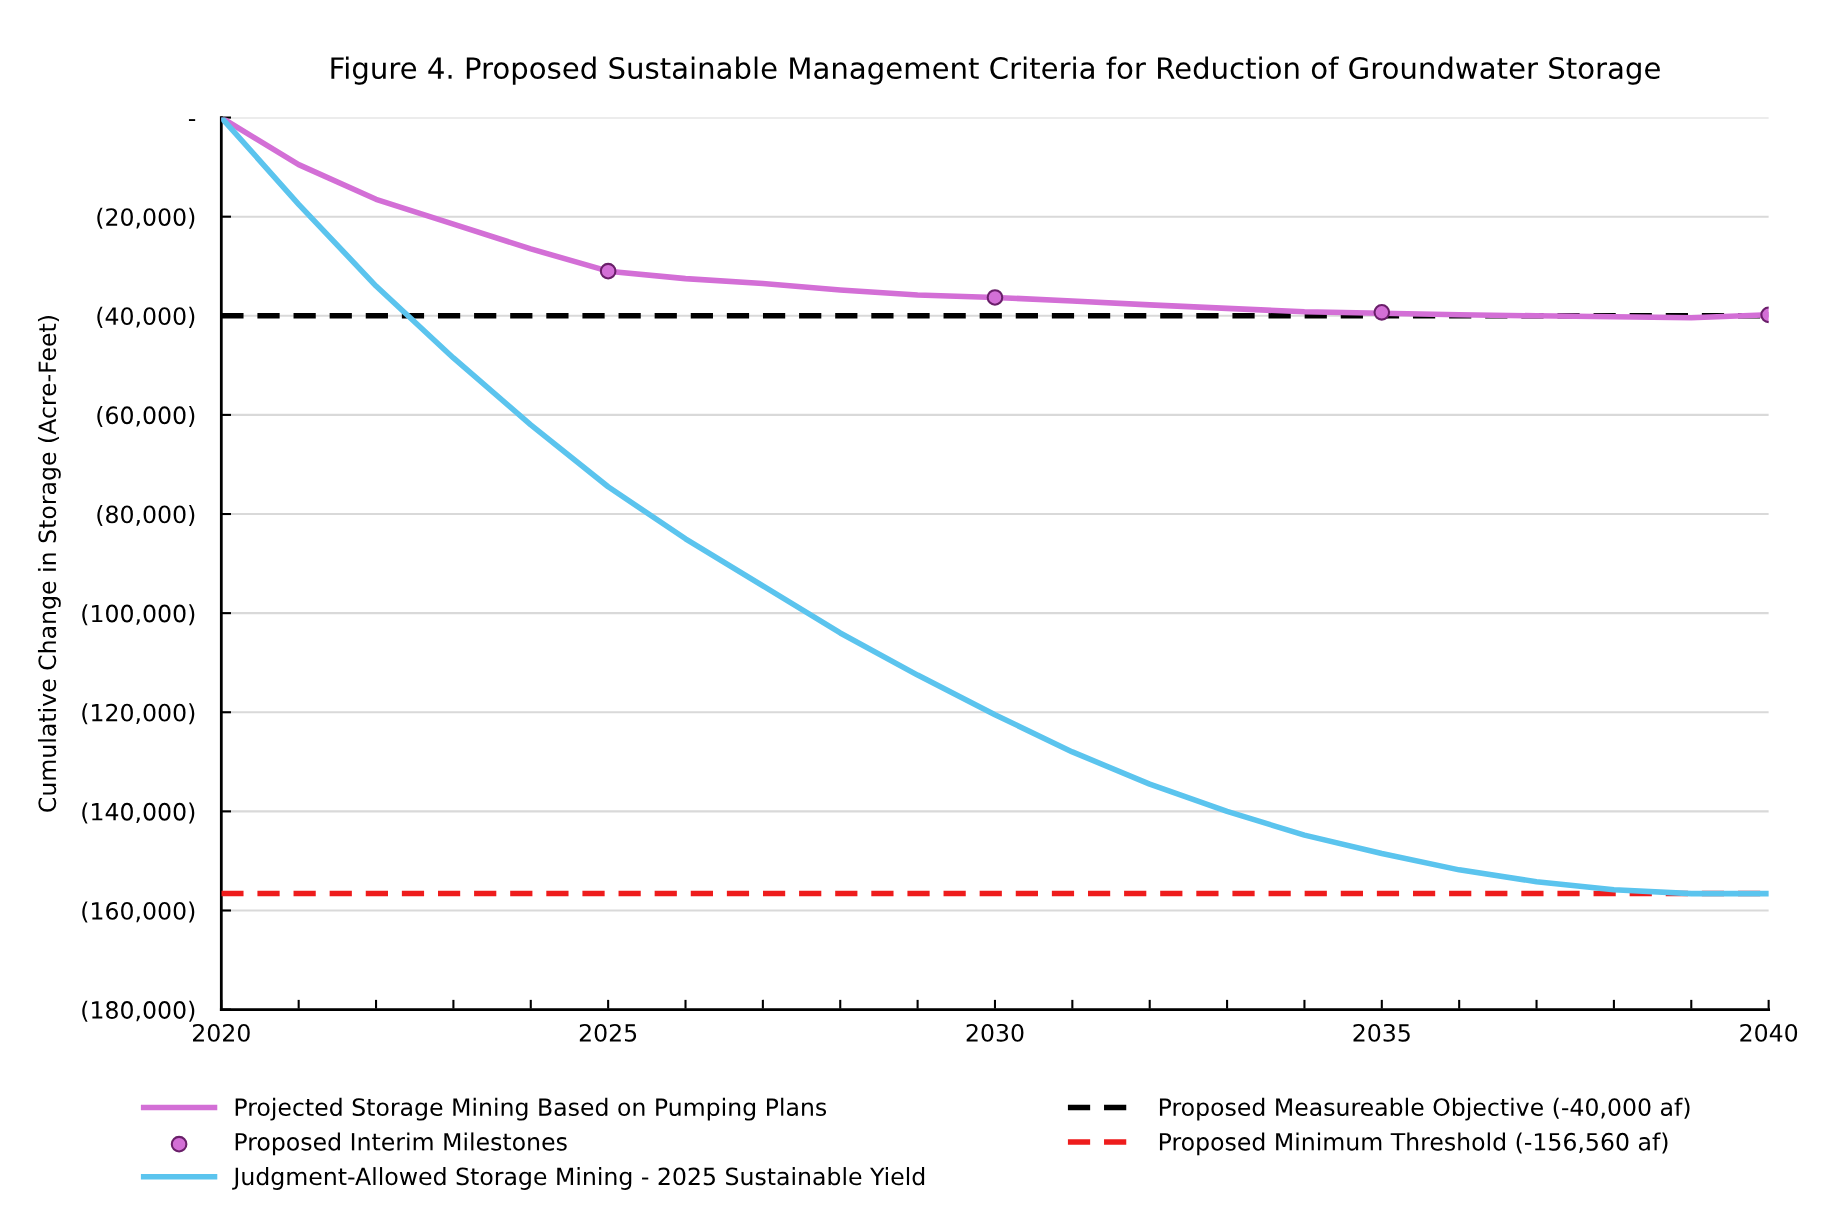  I want to click on y-tick-label: (20,000), so click(146, 218).